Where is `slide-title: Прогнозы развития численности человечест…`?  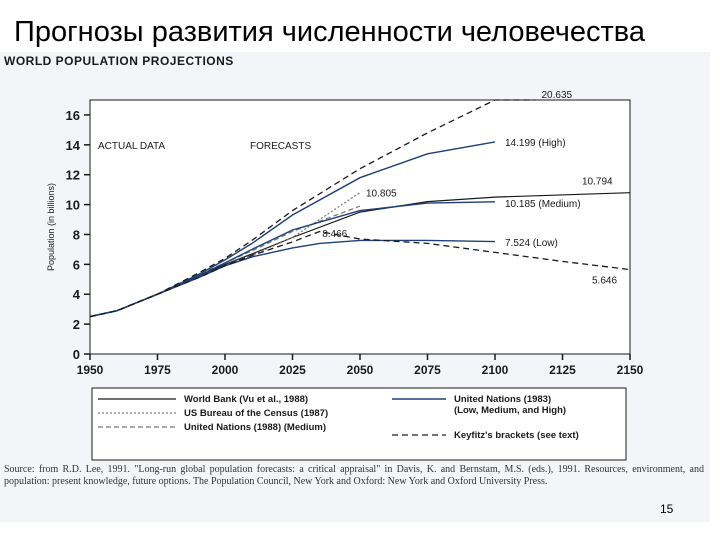 slide-title: Прогнозы развития численности человечест… is located at coordinates (329, 32).